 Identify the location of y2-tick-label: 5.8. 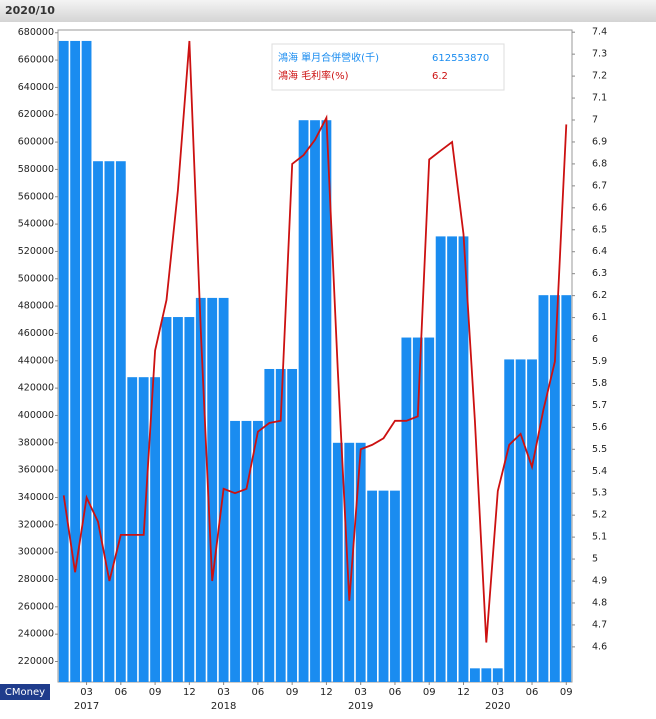
(599, 383).